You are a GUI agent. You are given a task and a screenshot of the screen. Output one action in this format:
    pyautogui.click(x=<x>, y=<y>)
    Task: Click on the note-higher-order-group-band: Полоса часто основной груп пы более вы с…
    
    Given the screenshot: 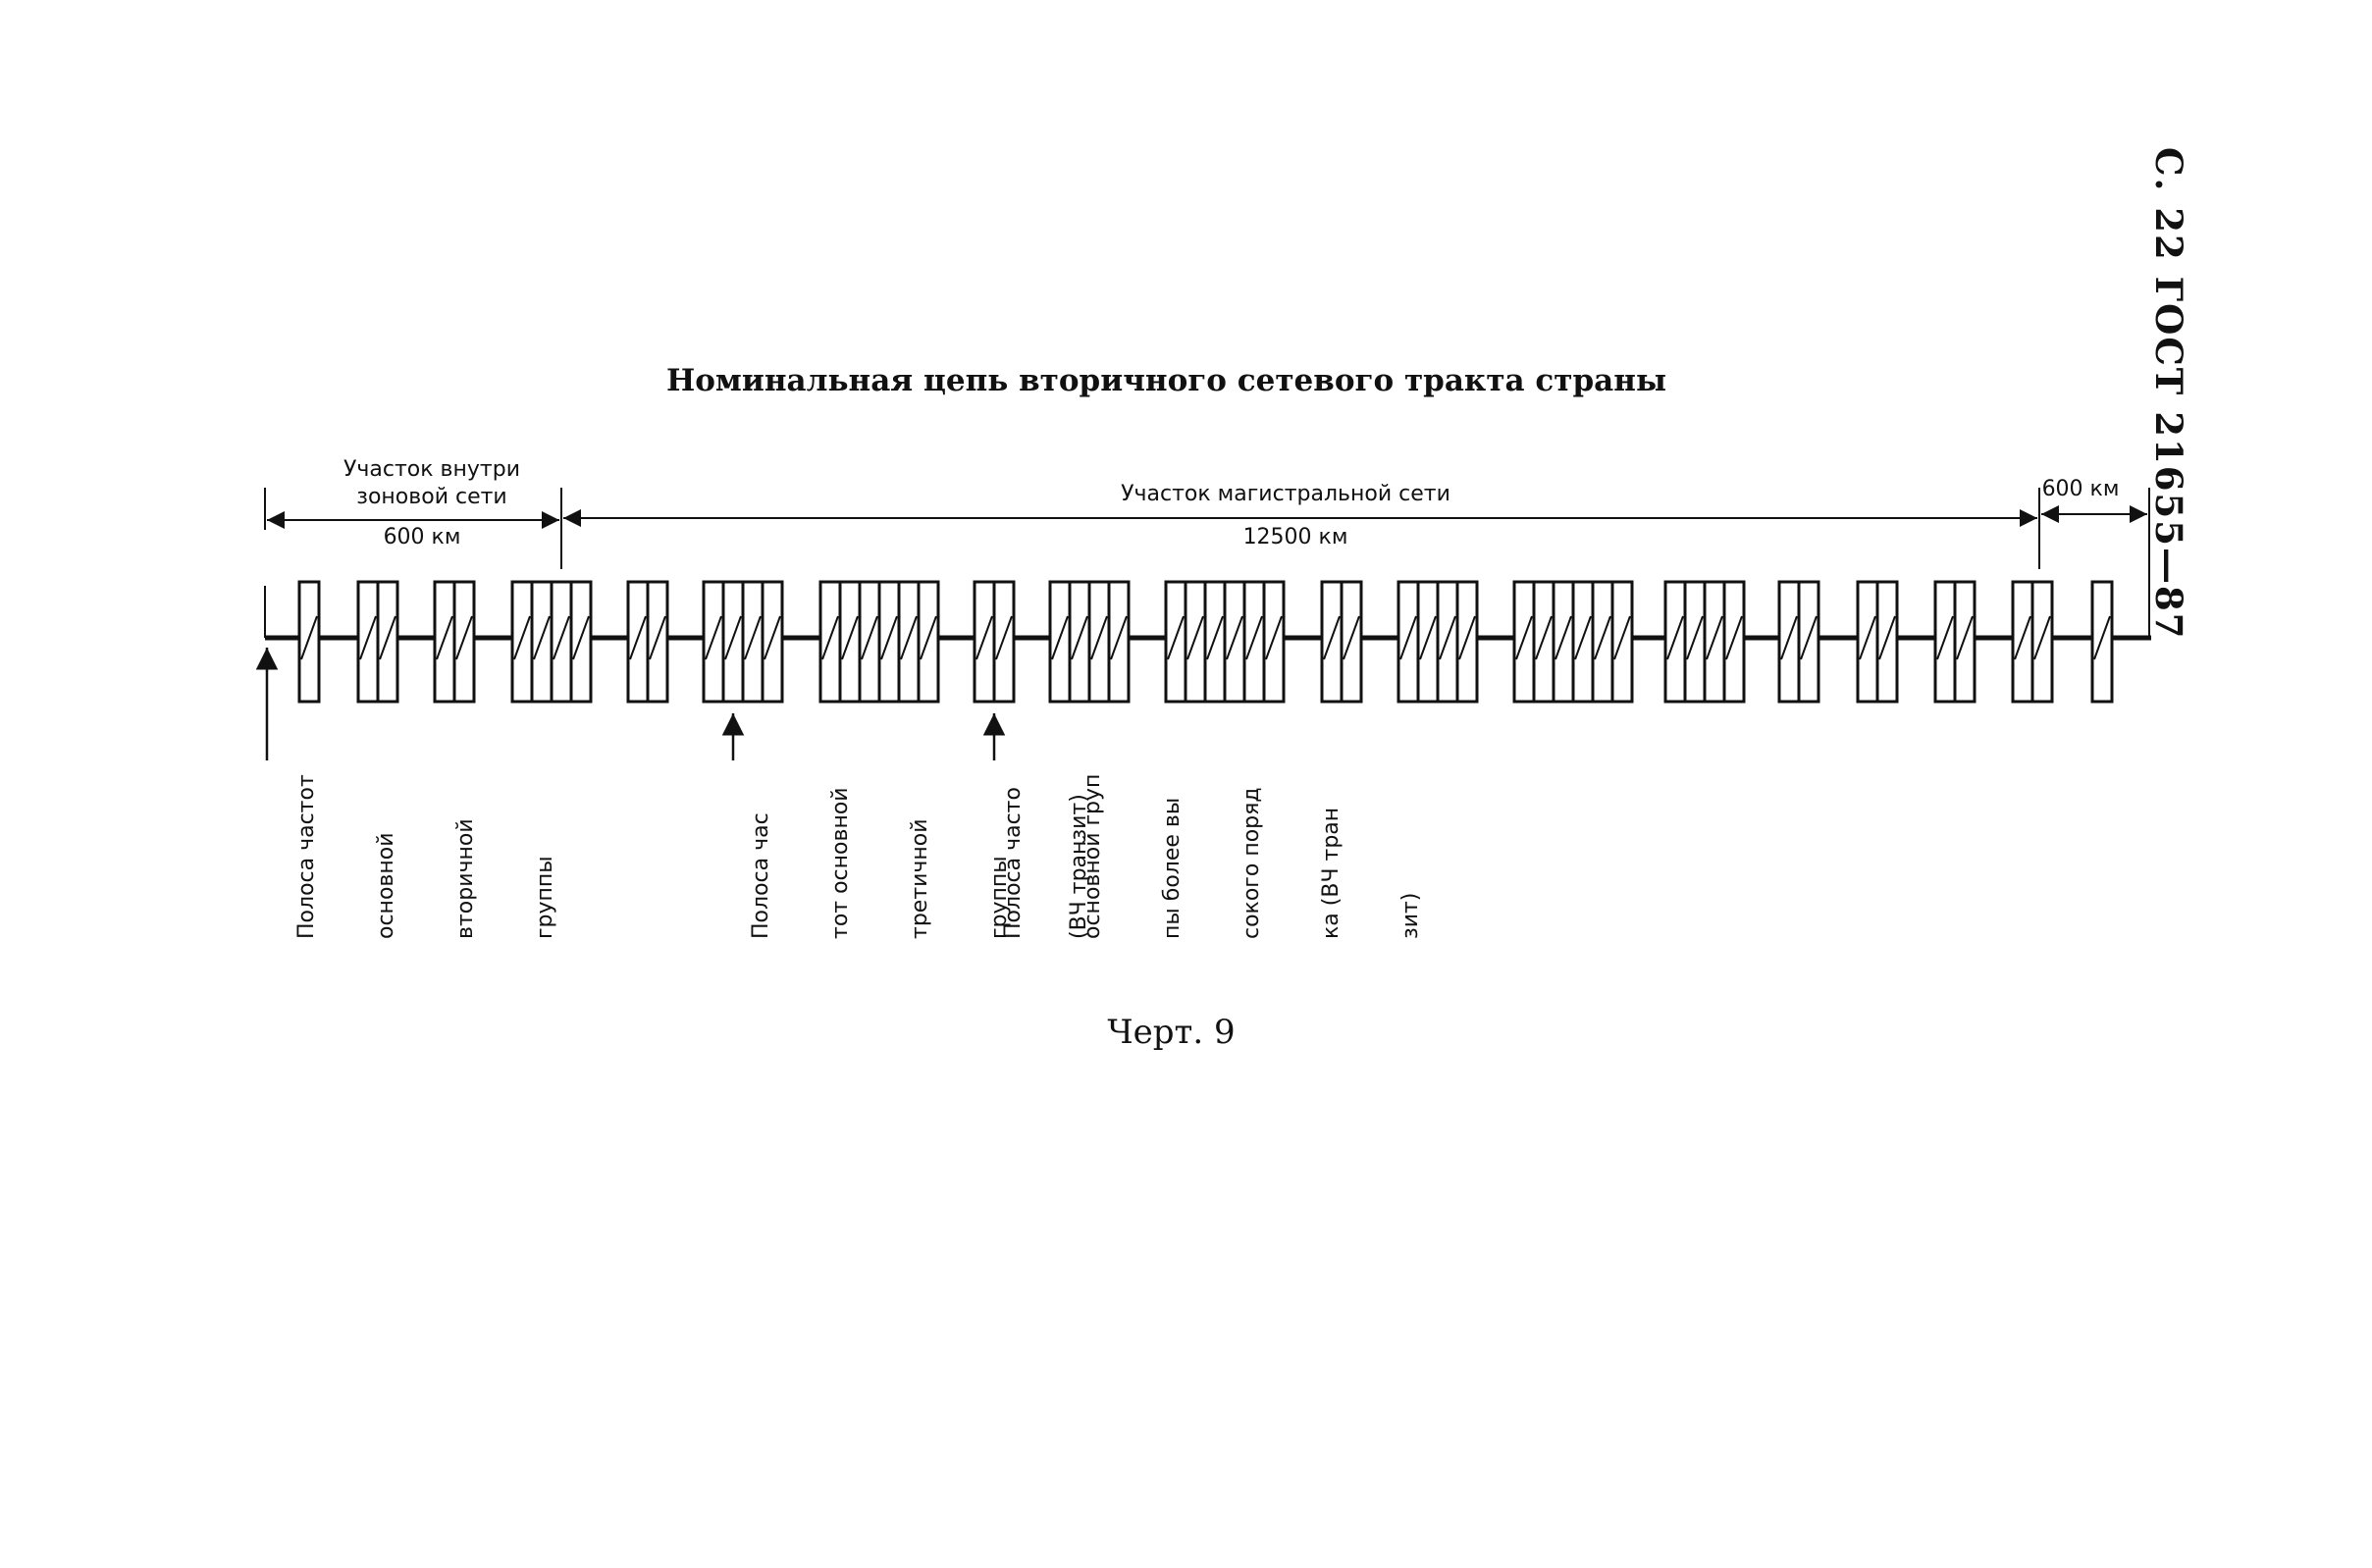 What is the action you would take?
    pyautogui.click(x=1198, y=857)
    